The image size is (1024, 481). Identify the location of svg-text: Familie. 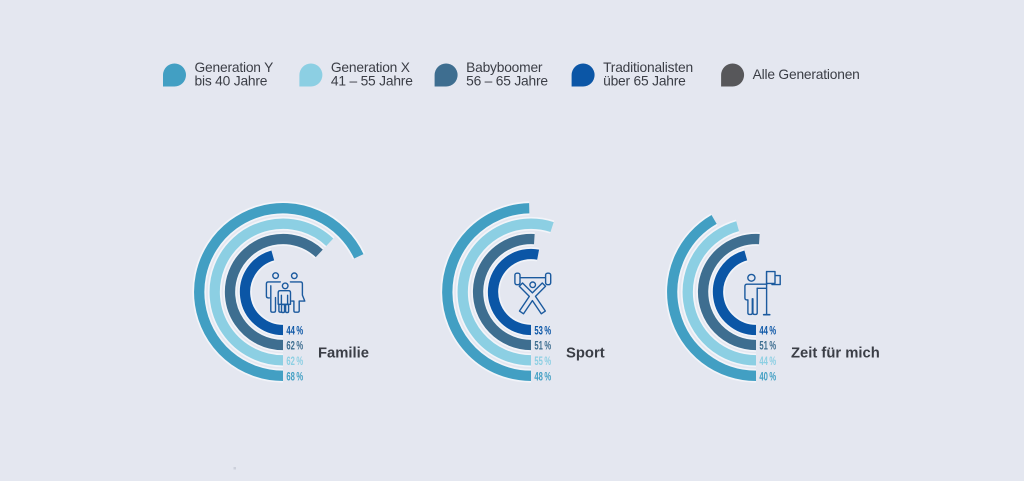
(343, 354).